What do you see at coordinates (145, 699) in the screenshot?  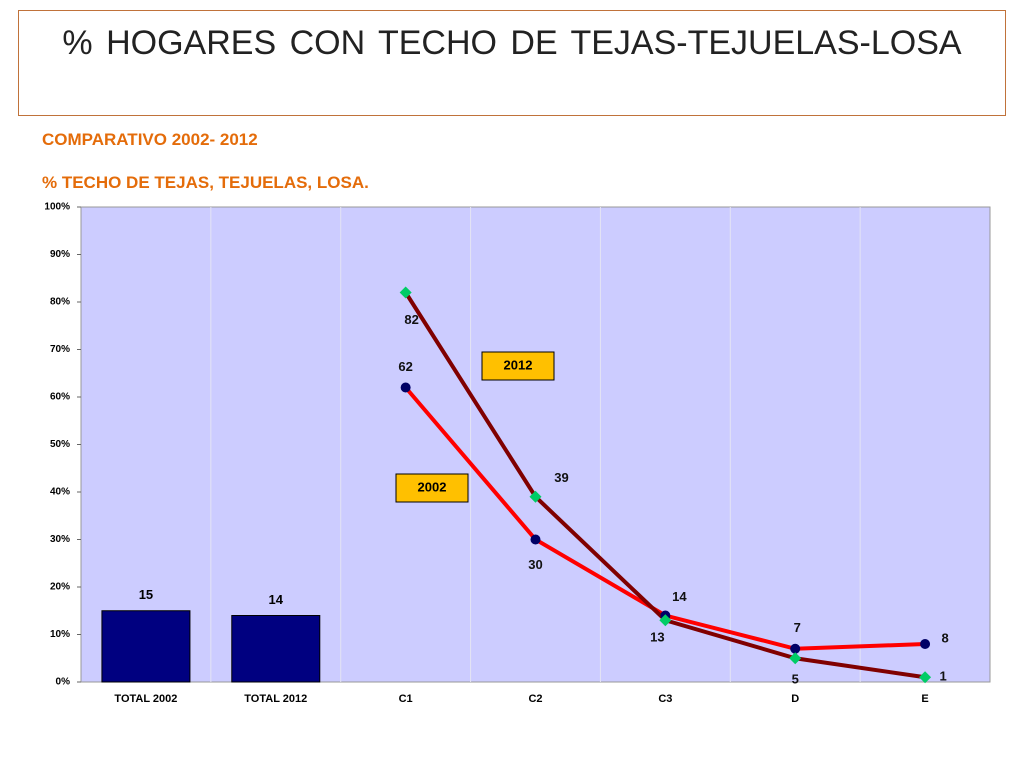 I see `x-tick-label: TOTAL 2002` at bounding box center [145, 699].